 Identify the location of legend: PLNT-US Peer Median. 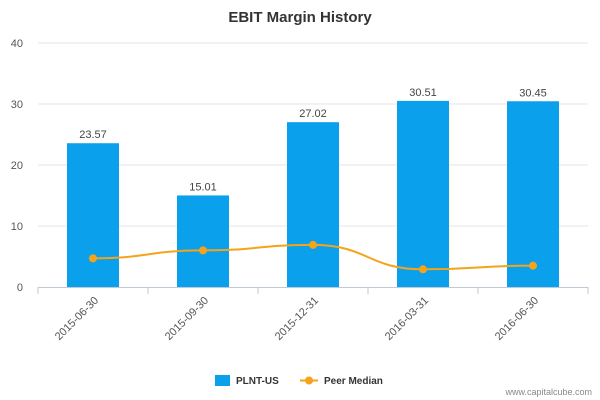
(299, 381).